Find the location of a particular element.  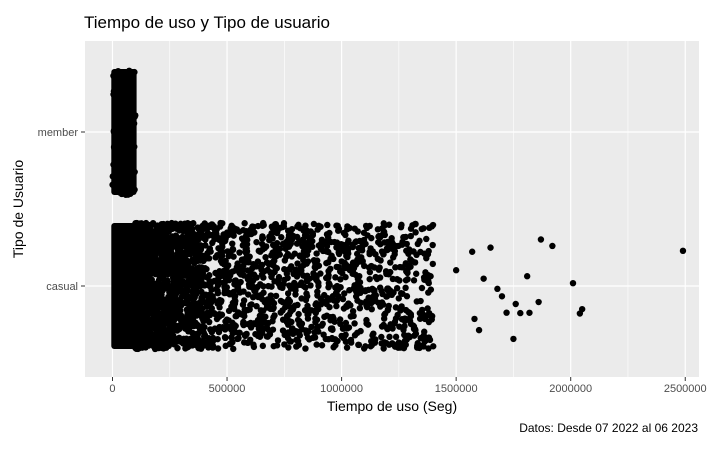

chart-caption: Datos: Desde 07 2022 al 06 2023 is located at coordinates (608, 428).